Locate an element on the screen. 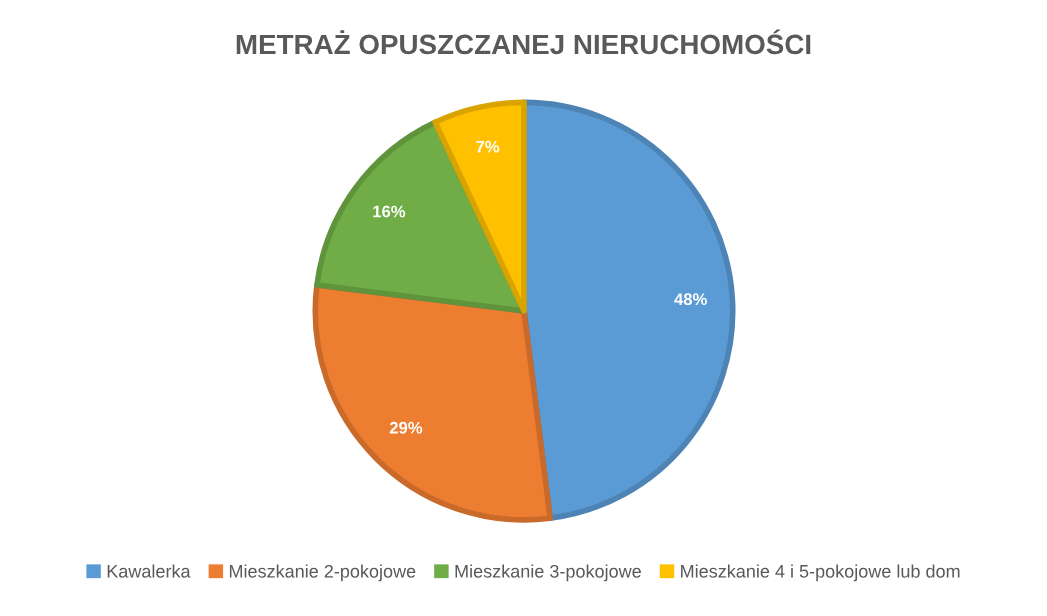  legend-label: Mieszkanie 4 i 5-pokojowe lub dom is located at coordinates (820, 573).